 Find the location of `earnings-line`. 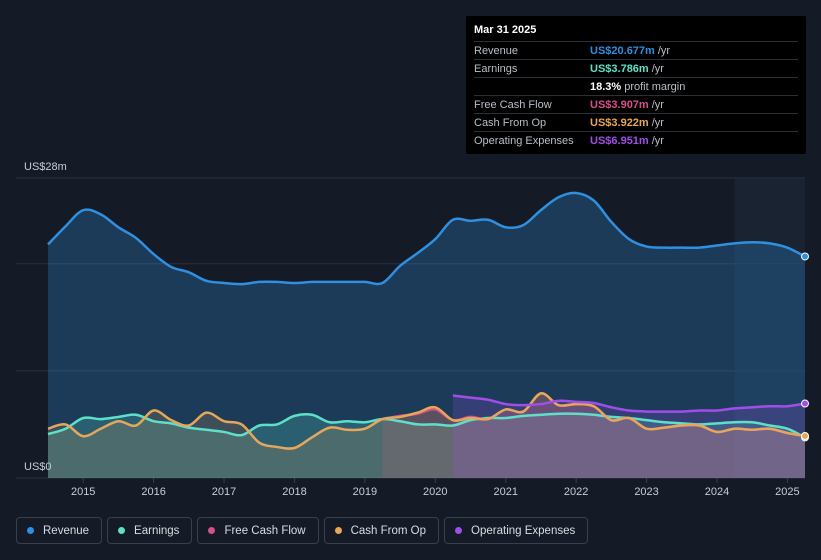

earnings-line is located at coordinates (426, 425).